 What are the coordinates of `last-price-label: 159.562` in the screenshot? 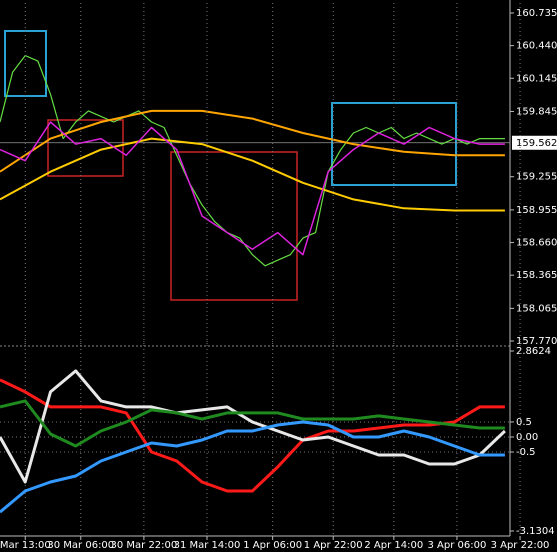 It's located at (536, 143).